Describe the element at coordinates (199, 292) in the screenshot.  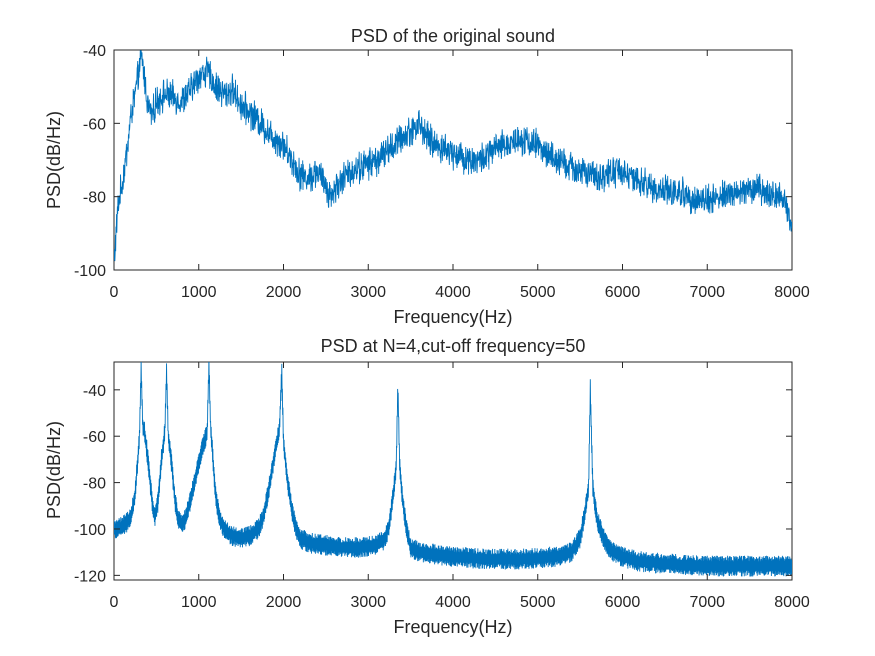
I see `psd-original-xtick-label-1000: 1000` at that location.